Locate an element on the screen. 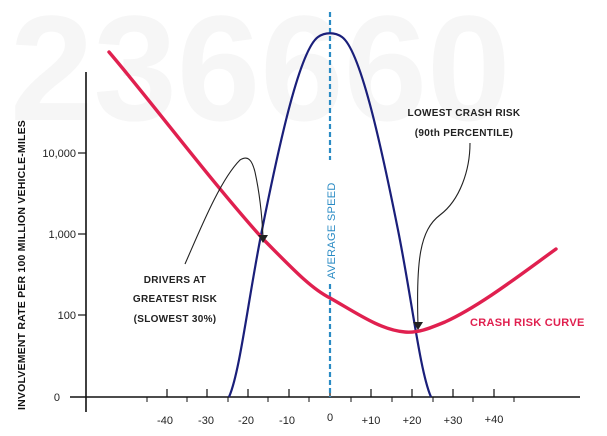  annotation-right-line2: (90th PERCENTILE) is located at coordinates (464, 133).